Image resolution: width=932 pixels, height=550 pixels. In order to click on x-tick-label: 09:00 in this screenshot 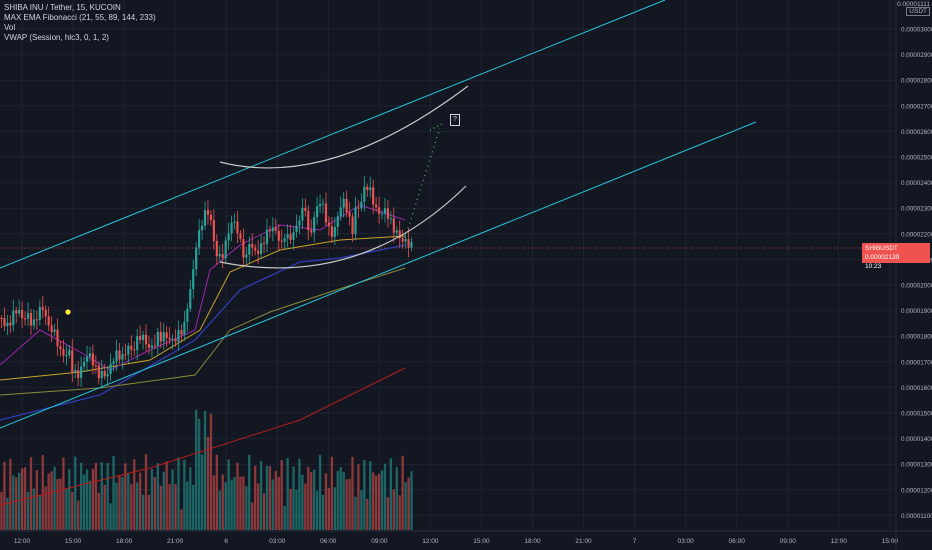, I will do `click(788, 541)`.